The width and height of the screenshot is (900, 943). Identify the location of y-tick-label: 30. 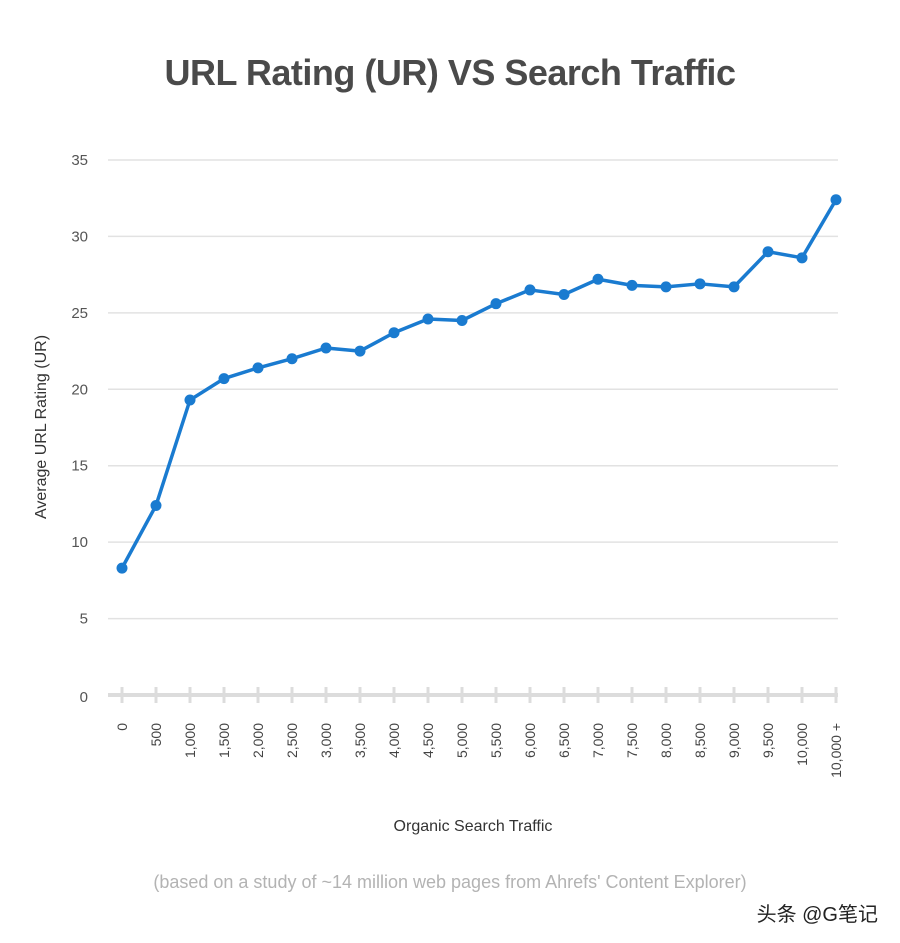
(79, 236).